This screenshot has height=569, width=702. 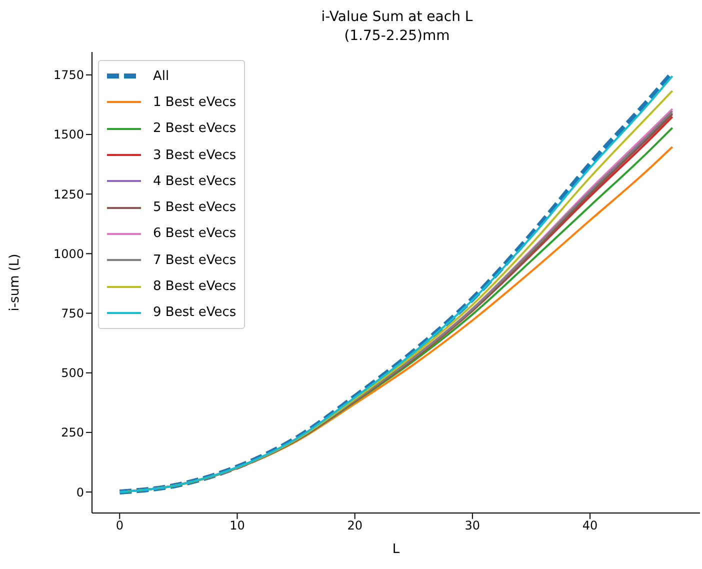 I want to click on chart-title: i-Value Sum at each L (1.75-2.25)mm, so click(x=397, y=27).